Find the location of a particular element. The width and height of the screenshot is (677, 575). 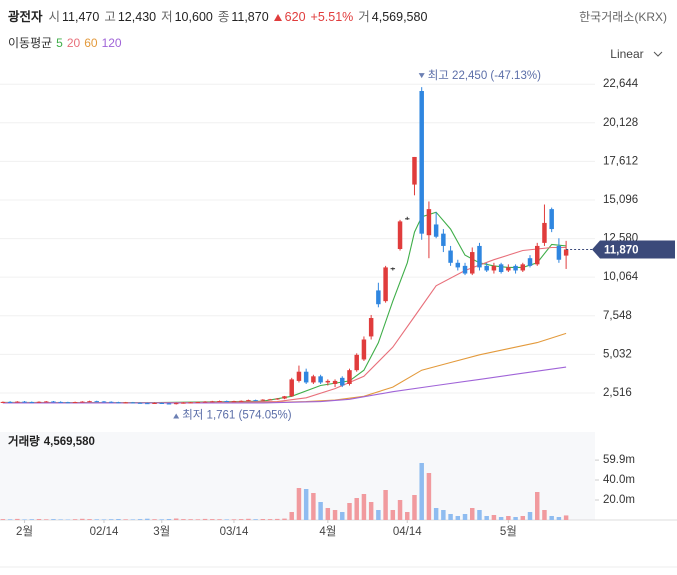

change: 620 is located at coordinates (295, 17).